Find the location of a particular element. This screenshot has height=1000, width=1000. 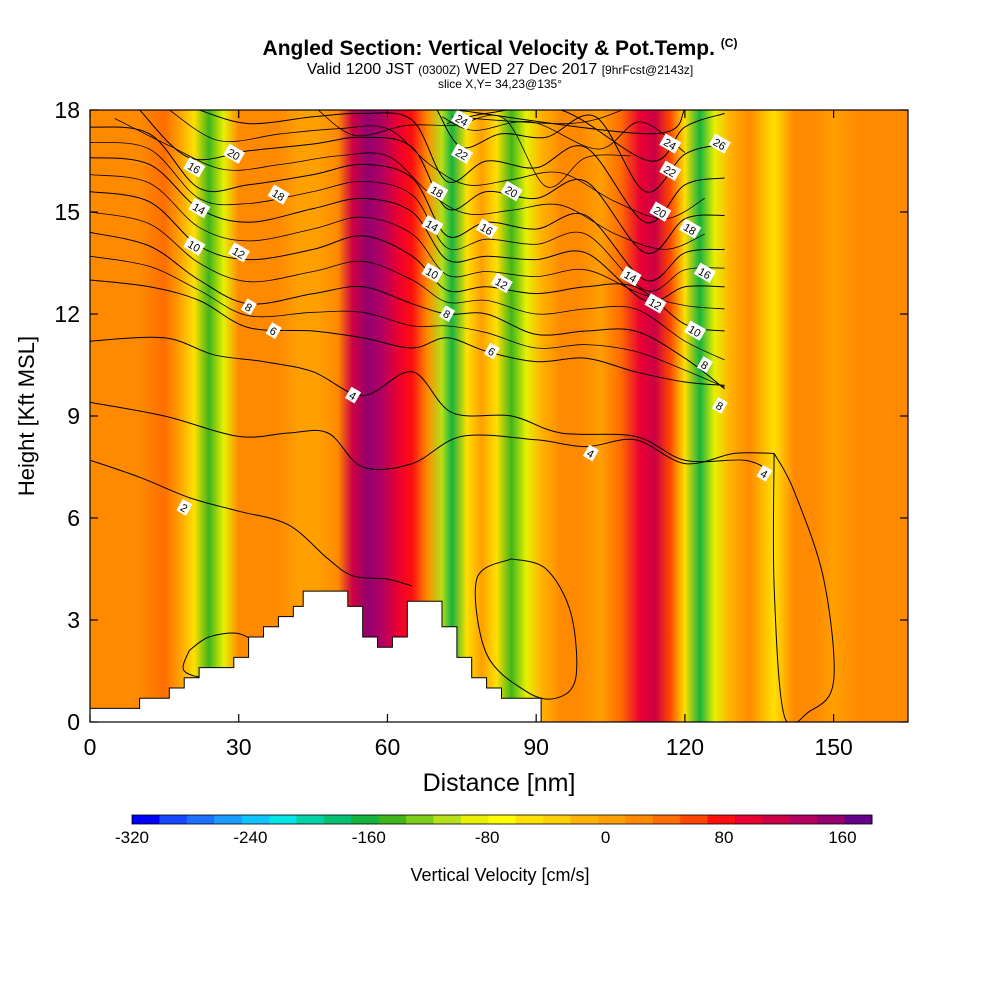

x-axis-label: Distance [nm] is located at coordinates (499, 783).